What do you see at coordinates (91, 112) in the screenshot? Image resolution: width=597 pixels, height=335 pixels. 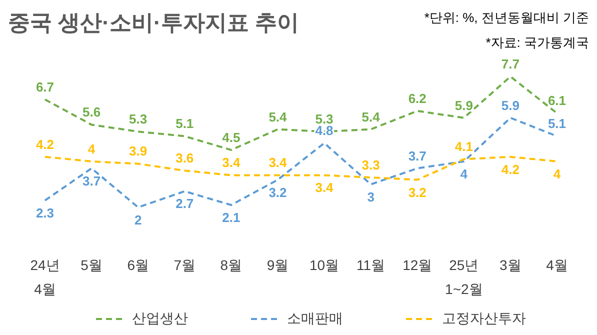 I see `data-label: 5.6` at bounding box center [91, 112].